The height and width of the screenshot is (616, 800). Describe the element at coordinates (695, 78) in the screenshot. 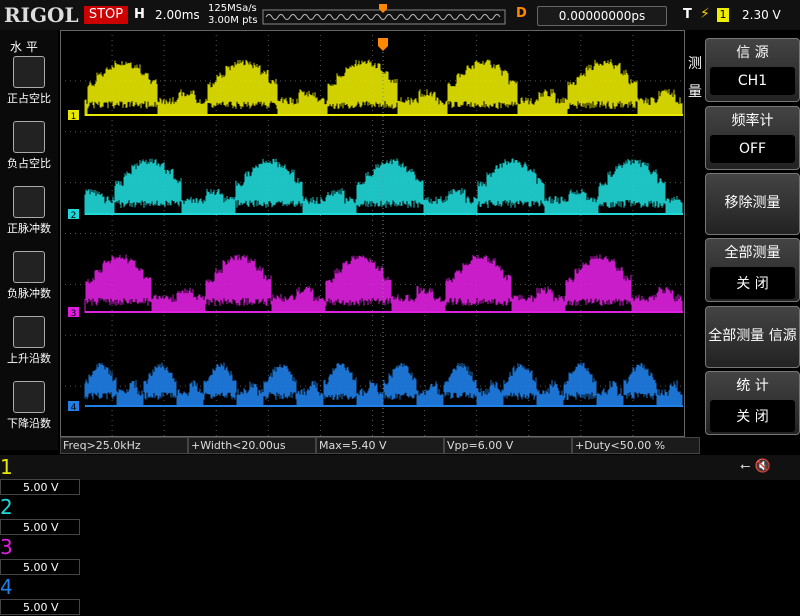

I see `menu-title: 测 量` at that location.